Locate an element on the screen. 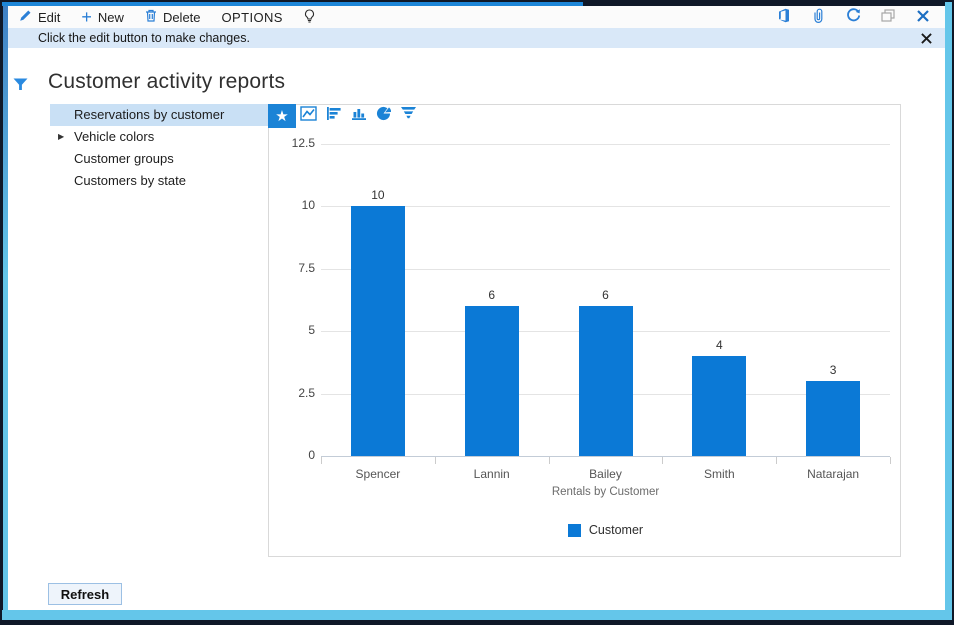 The width and height of the screenshot is (954, 625). bar-chart-horizontal-button is located at coordinates (333, 116).